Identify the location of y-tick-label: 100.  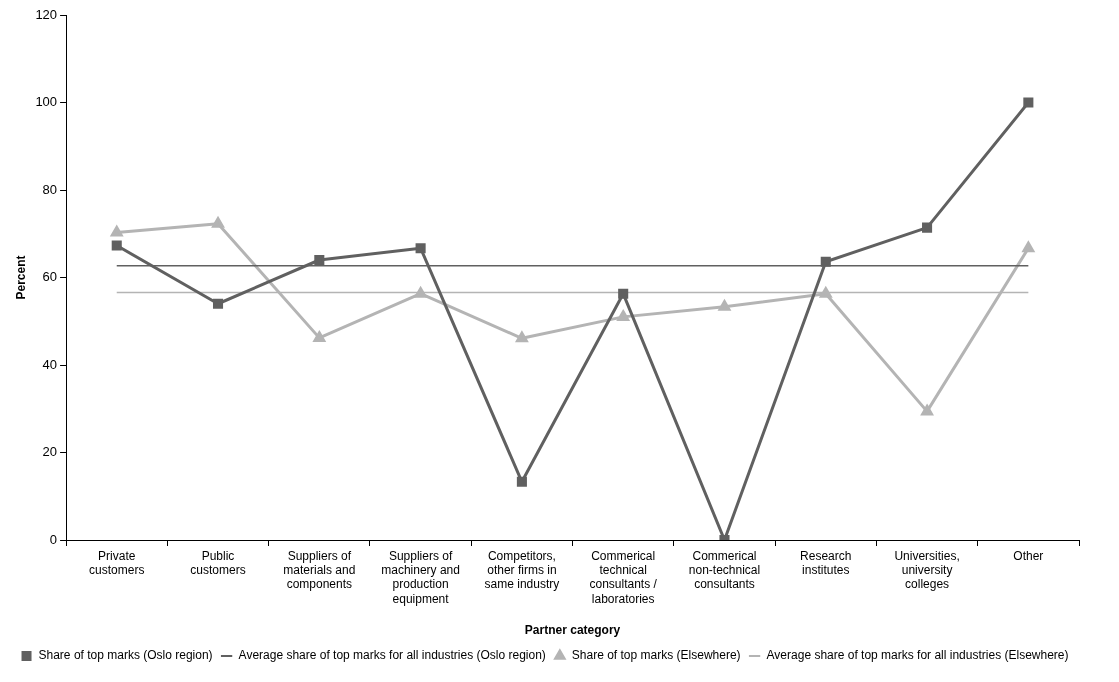
(46, 102).